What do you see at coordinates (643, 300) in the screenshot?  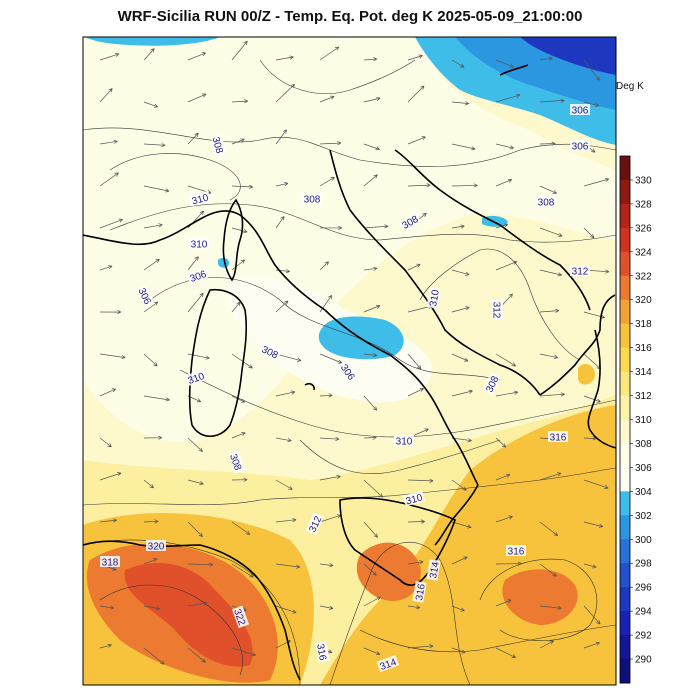 I see `colorbar-tick-label: 320` at bounding box center [643, 300].